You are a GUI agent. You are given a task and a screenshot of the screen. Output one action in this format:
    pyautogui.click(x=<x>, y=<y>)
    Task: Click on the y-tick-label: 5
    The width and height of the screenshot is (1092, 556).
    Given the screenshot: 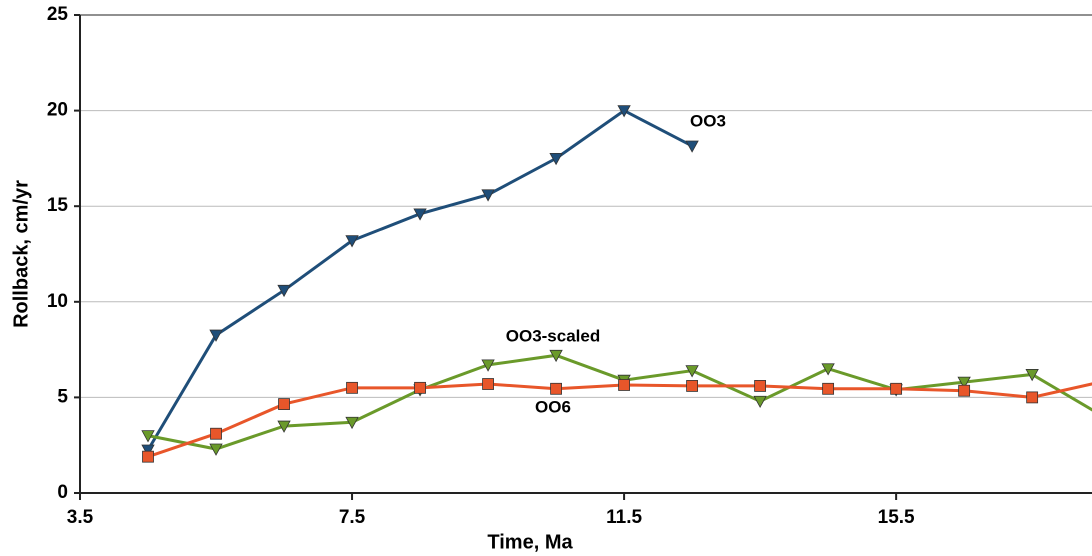 What is the action you would take?
    pyautogui.click(x=62, y=396)
    